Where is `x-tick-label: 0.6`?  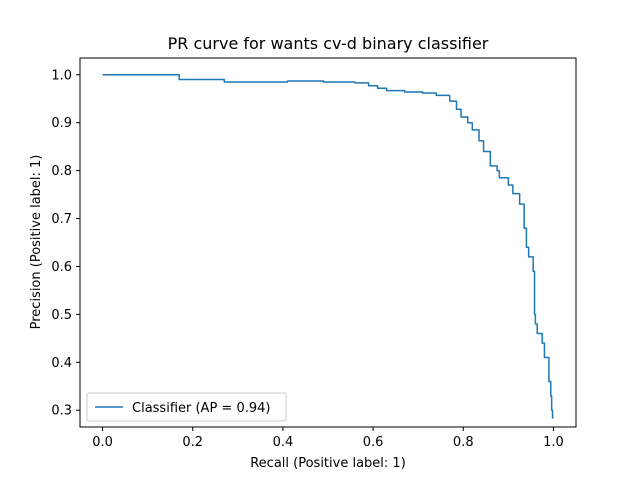 x-tick-label: 0.6 is located at coordinates (373, 442).